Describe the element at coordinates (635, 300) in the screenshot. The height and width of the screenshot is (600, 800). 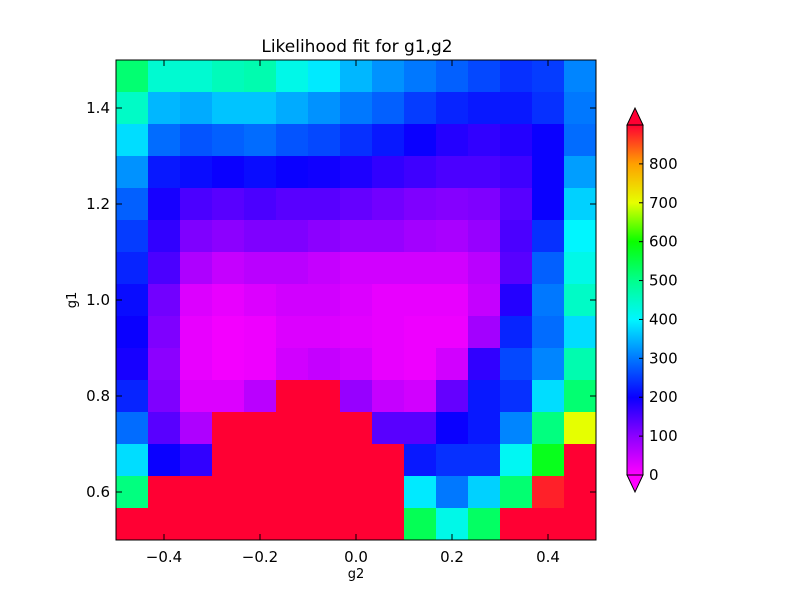
I see `colorbar-gradient` at that location.